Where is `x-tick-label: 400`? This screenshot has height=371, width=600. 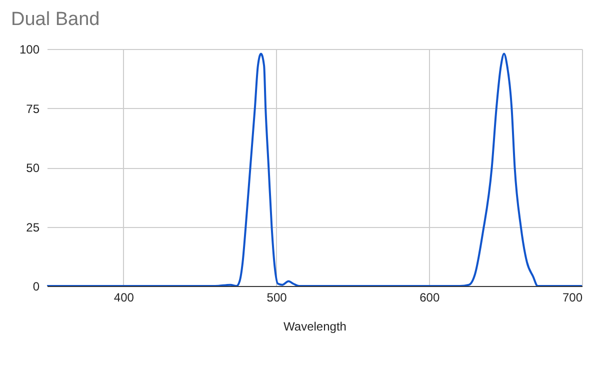
x-tick-label: 400 is located at coordinates (124, 297).